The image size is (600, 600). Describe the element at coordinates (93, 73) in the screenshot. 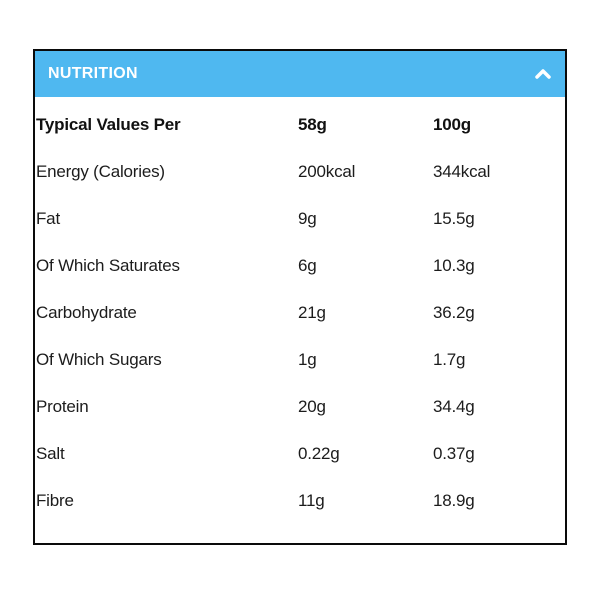

I see `accordion-title: NUTRITION` at that location.